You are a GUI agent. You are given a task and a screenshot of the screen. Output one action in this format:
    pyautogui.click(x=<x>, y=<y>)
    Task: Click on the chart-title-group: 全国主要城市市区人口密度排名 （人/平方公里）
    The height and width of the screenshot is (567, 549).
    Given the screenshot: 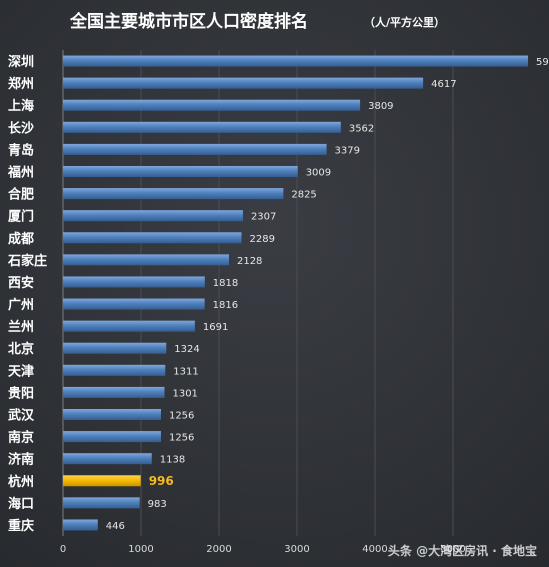 What is the action you would take?
    pyautogui.click(x=257, y=21)
    